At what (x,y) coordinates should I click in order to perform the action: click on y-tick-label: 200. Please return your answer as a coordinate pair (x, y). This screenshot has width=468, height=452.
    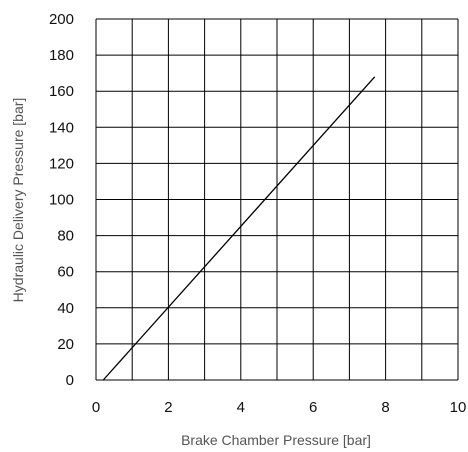
    Looking at the image, I should click on (61, 19).